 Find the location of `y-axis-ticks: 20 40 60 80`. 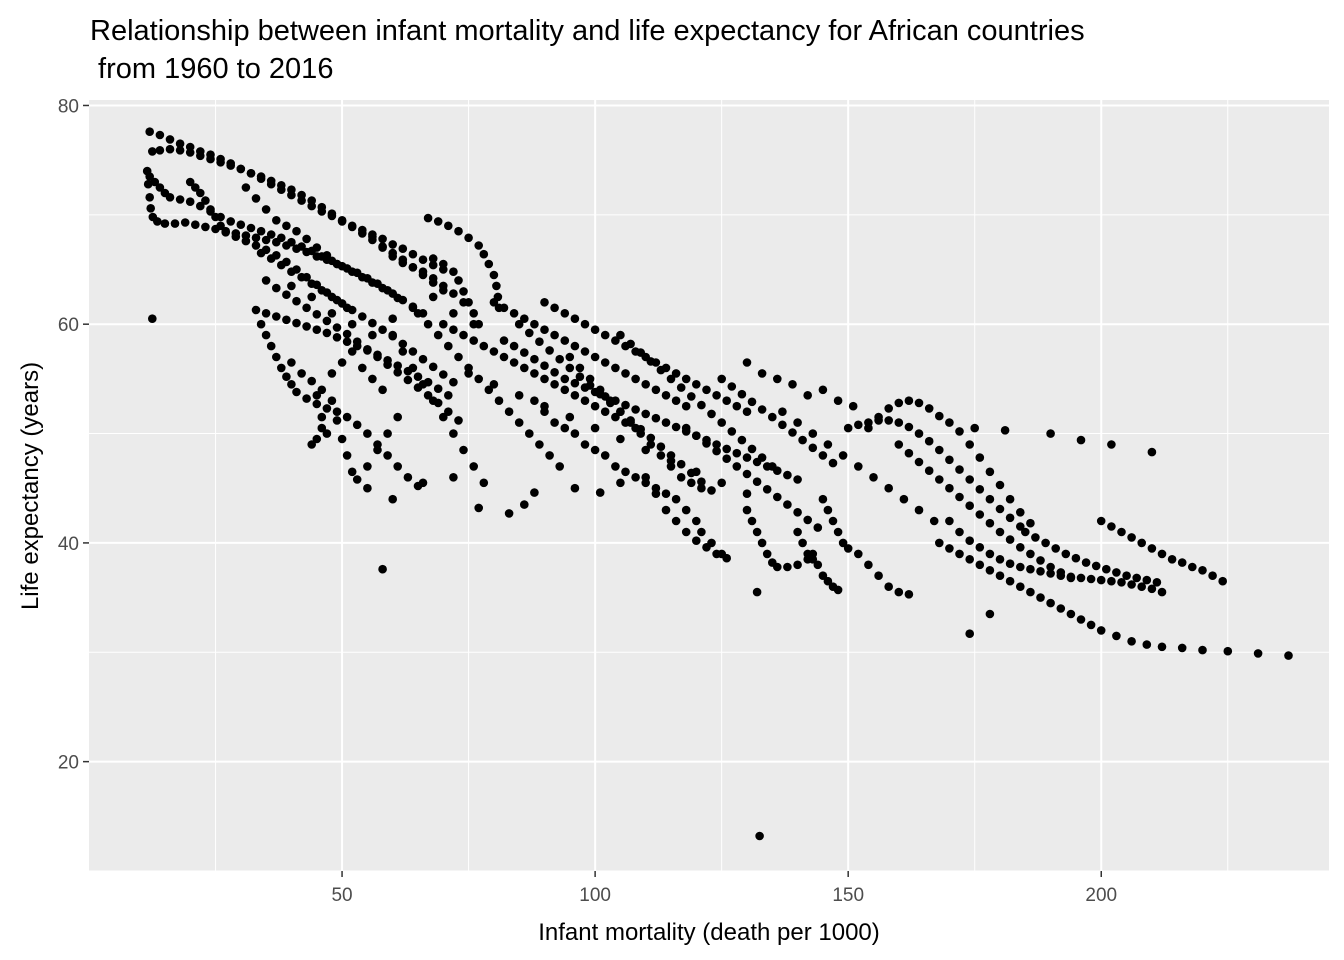

y-axis-ticks: 20 40 60 80 is located at coordinates (73, 435).